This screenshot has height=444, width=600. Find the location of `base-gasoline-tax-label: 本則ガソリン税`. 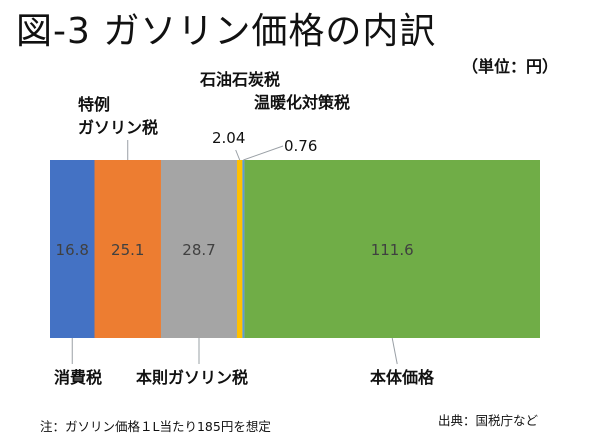

base-gasoline-tax-label: 本則ガソリン税 is located at coordinates (192, 377).